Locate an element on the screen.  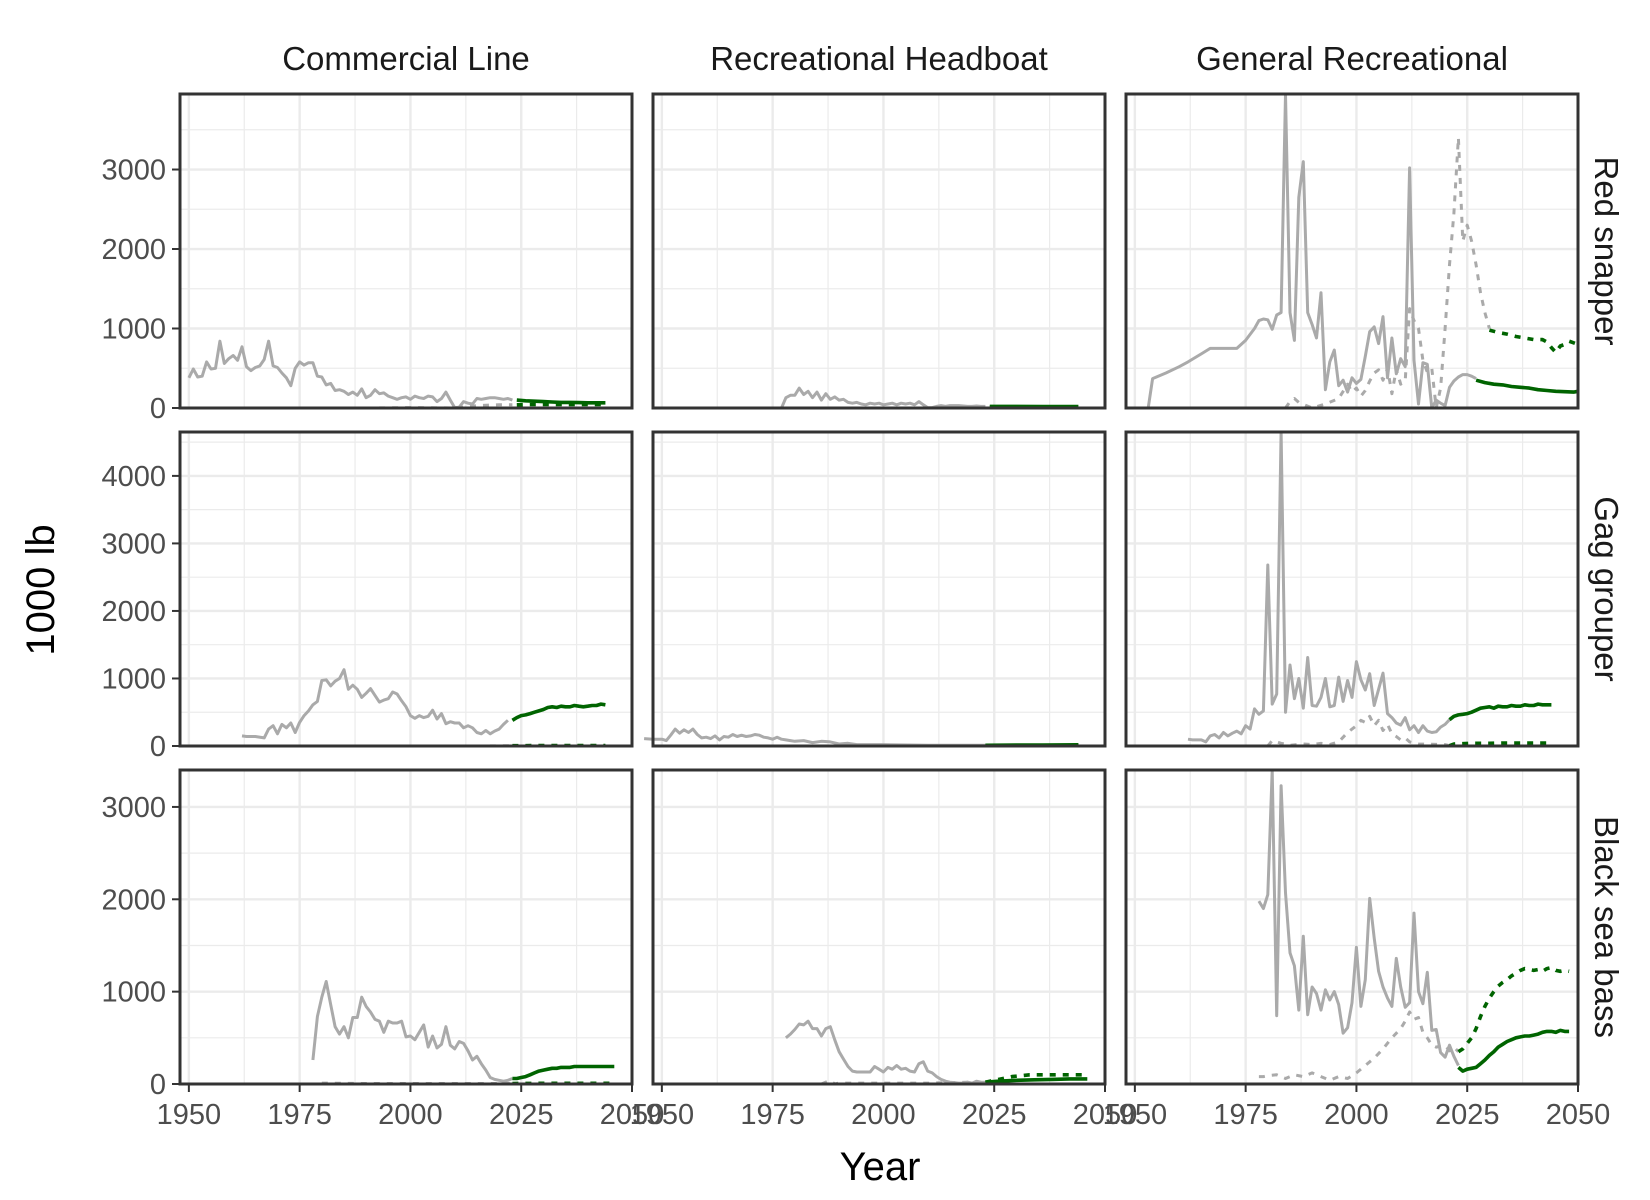
column-strip-label: General Recreational is located at coordinates (1352, 58).